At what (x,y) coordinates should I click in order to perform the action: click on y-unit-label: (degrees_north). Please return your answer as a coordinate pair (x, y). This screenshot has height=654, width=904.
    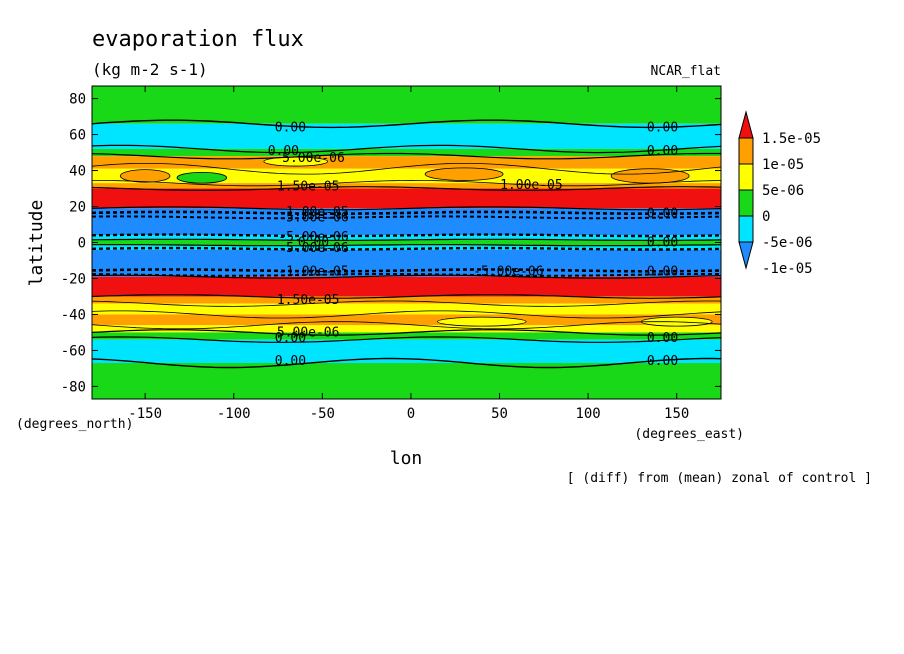
    Looking at the image, I should click on (74, 424).